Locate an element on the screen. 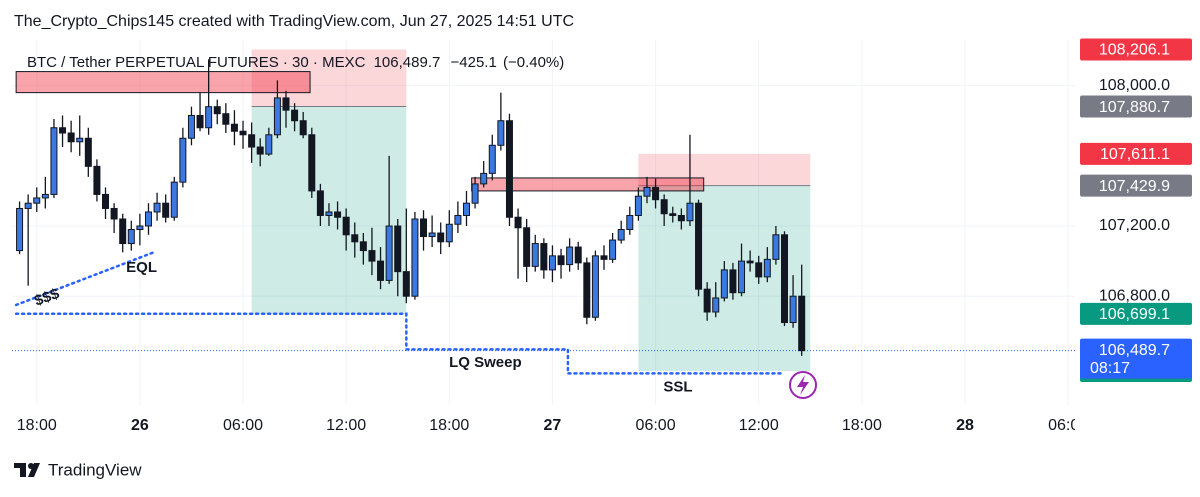 Image resolution: width=1200 pixels, height=497 pixels. y-tick-label: 107,200.0 is located at coordinates (1134, 225).